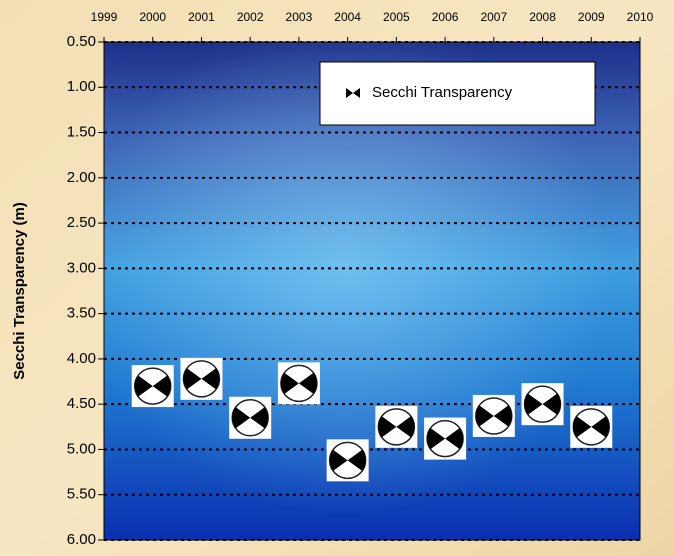 This screenshot has width=674, height=556. I want to click on x-tick-label: 2006, so click(445, 17).